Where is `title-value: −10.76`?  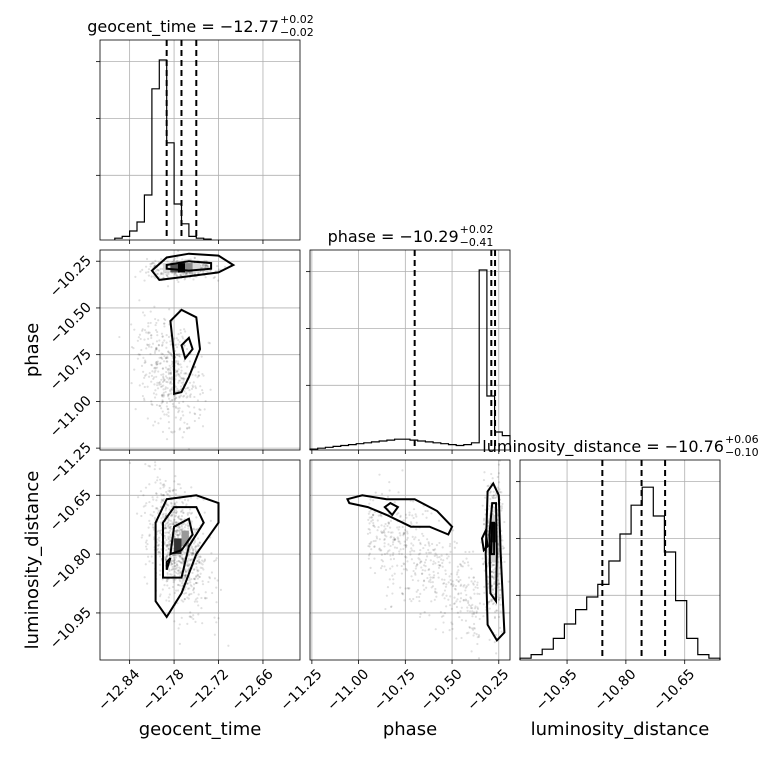 title-value: −10.76 is located at coordinates (694, 446).